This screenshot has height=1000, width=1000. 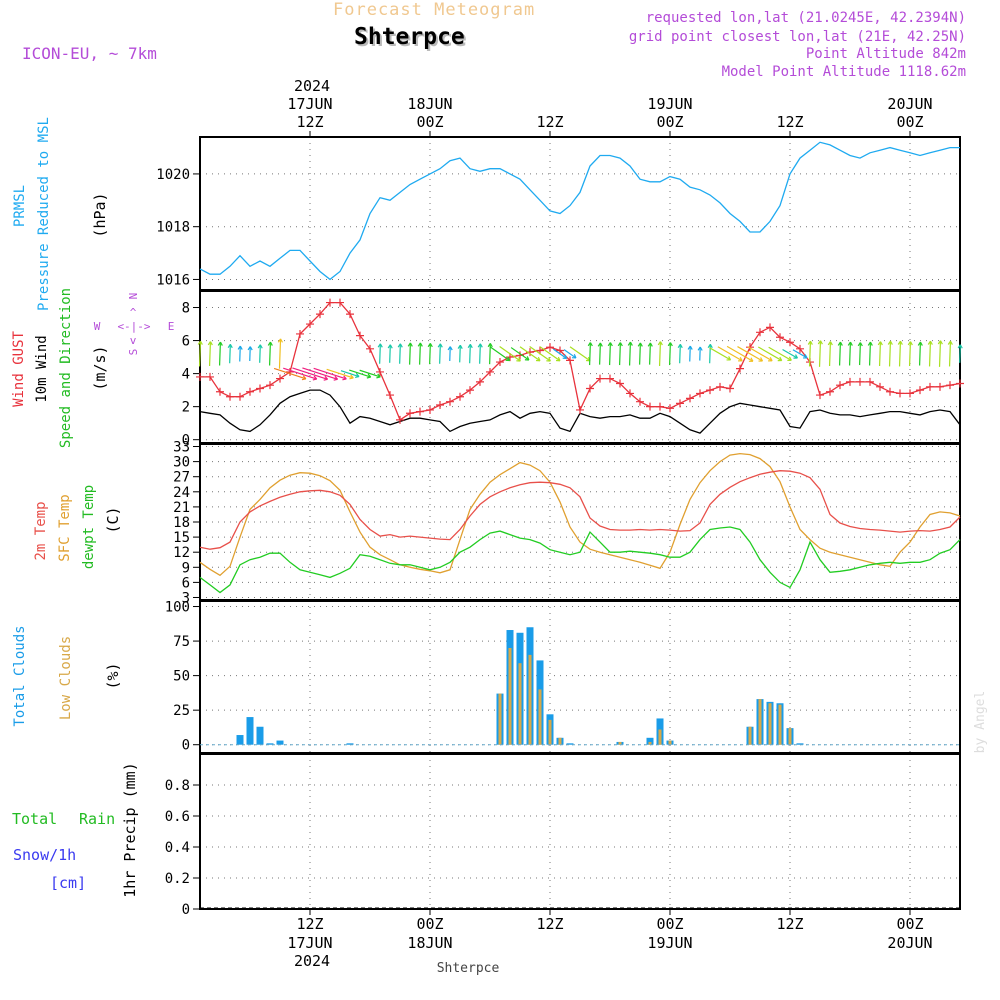 I want to click on wind-ytick-label: 0, so click(x=186, y=441).